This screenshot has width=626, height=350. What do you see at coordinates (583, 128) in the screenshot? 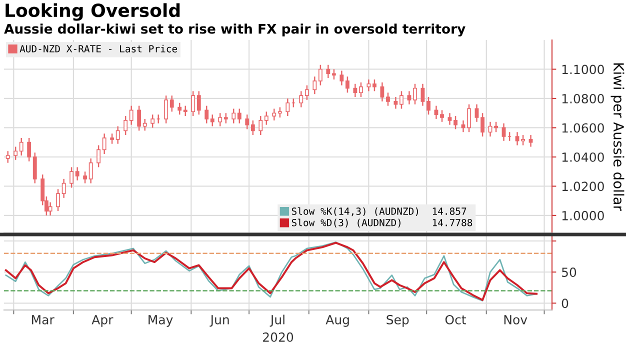
I see `y-tick-label: 1.0600` at bounding box center [583, 128].